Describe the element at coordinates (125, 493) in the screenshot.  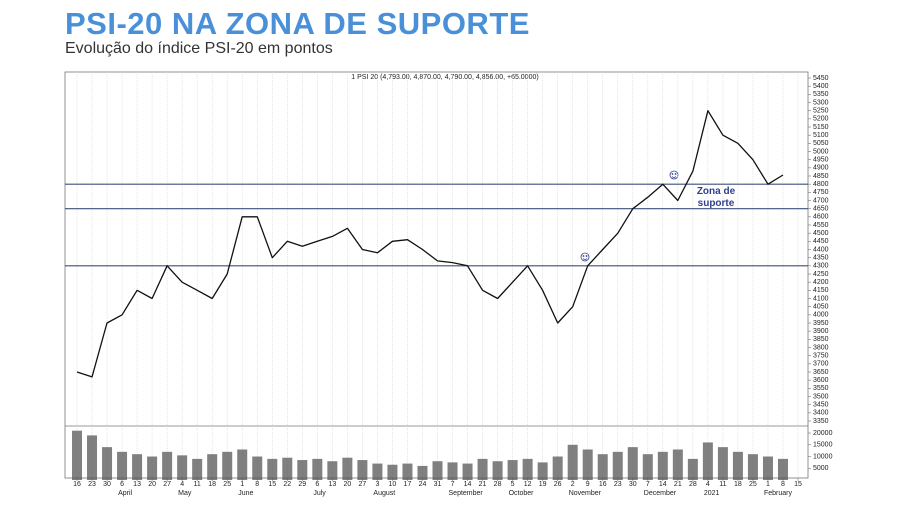
I see `month-label: April` at that location.